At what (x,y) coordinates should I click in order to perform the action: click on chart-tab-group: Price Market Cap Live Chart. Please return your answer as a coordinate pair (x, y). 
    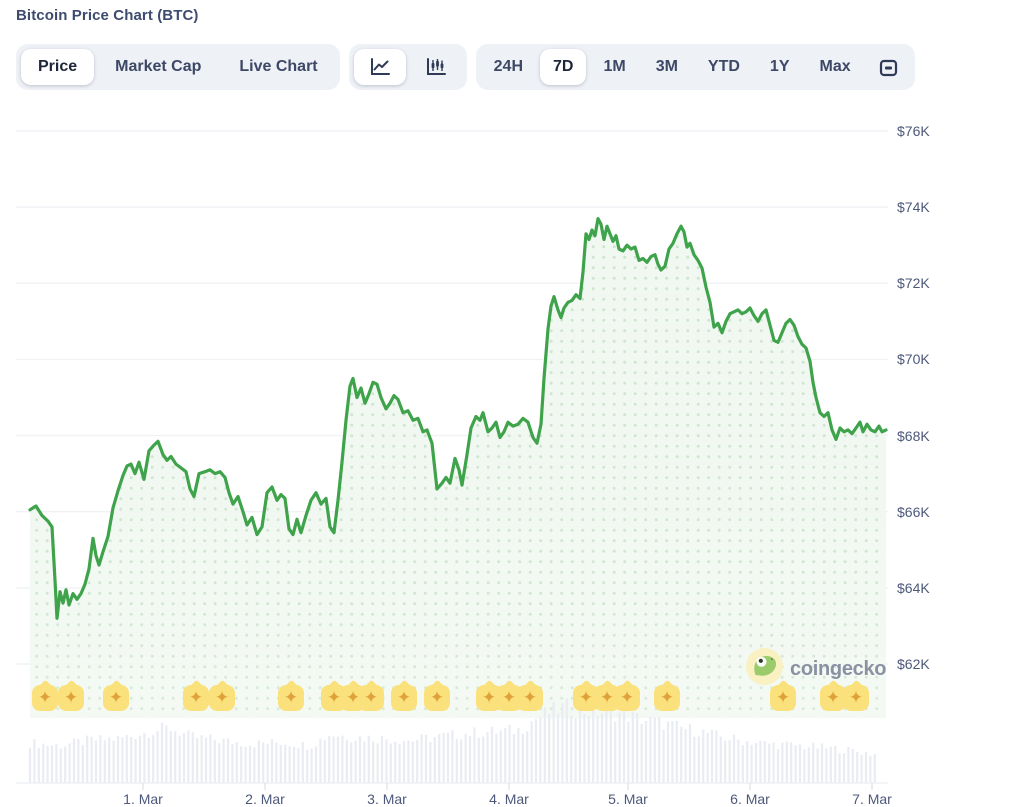
    Looking at the image, I should click on (178, 67).